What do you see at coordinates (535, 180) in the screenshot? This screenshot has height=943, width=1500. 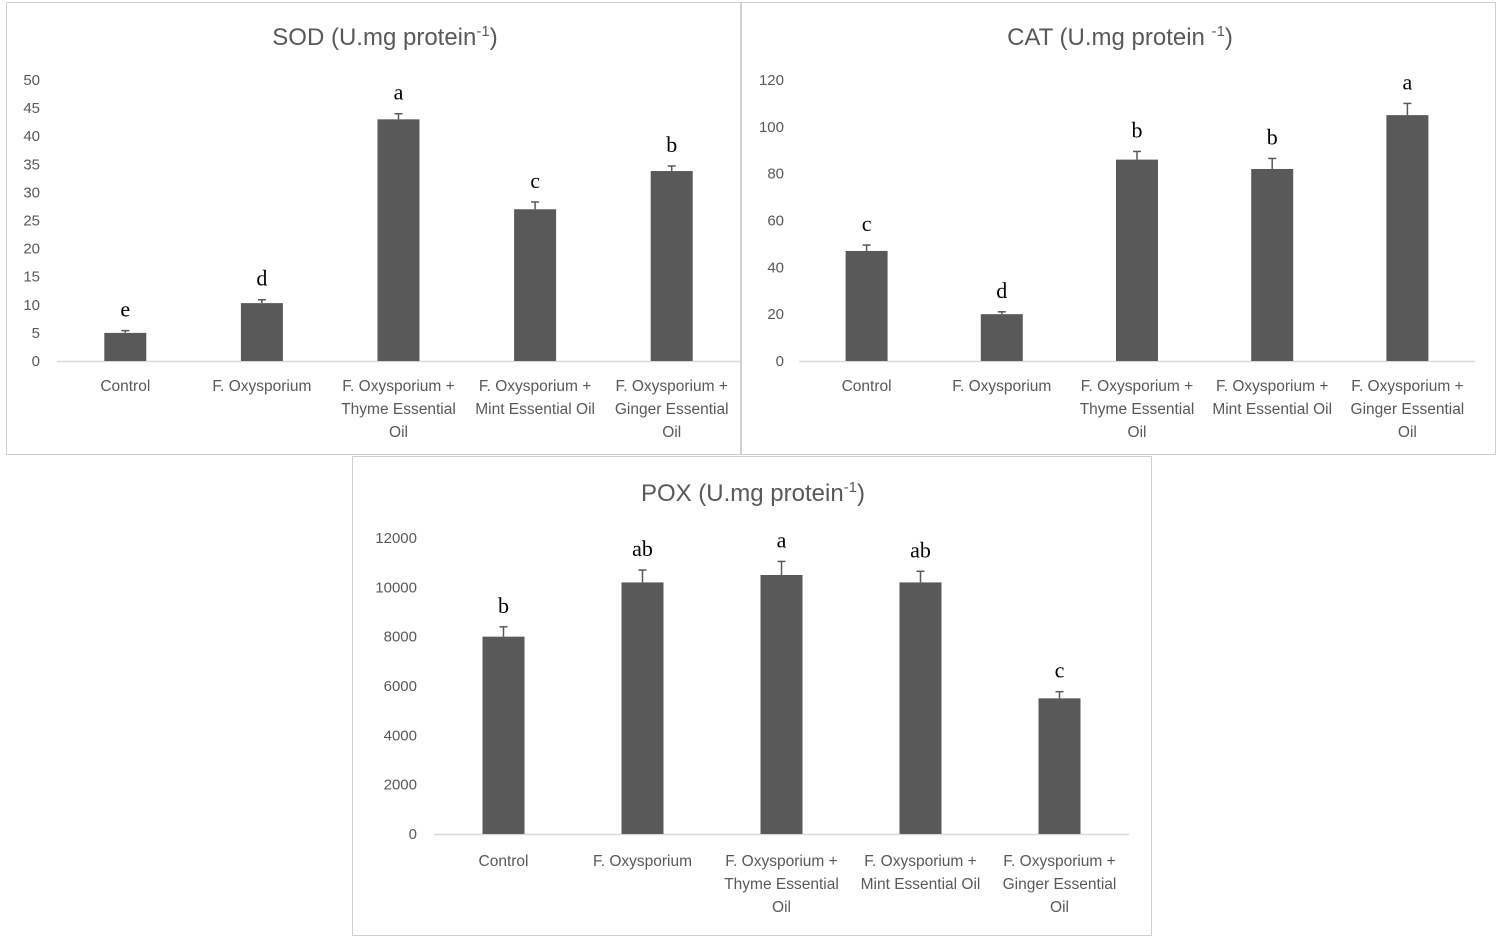 I see `sod-significance-letter: c` at bounding box center [535, 180].